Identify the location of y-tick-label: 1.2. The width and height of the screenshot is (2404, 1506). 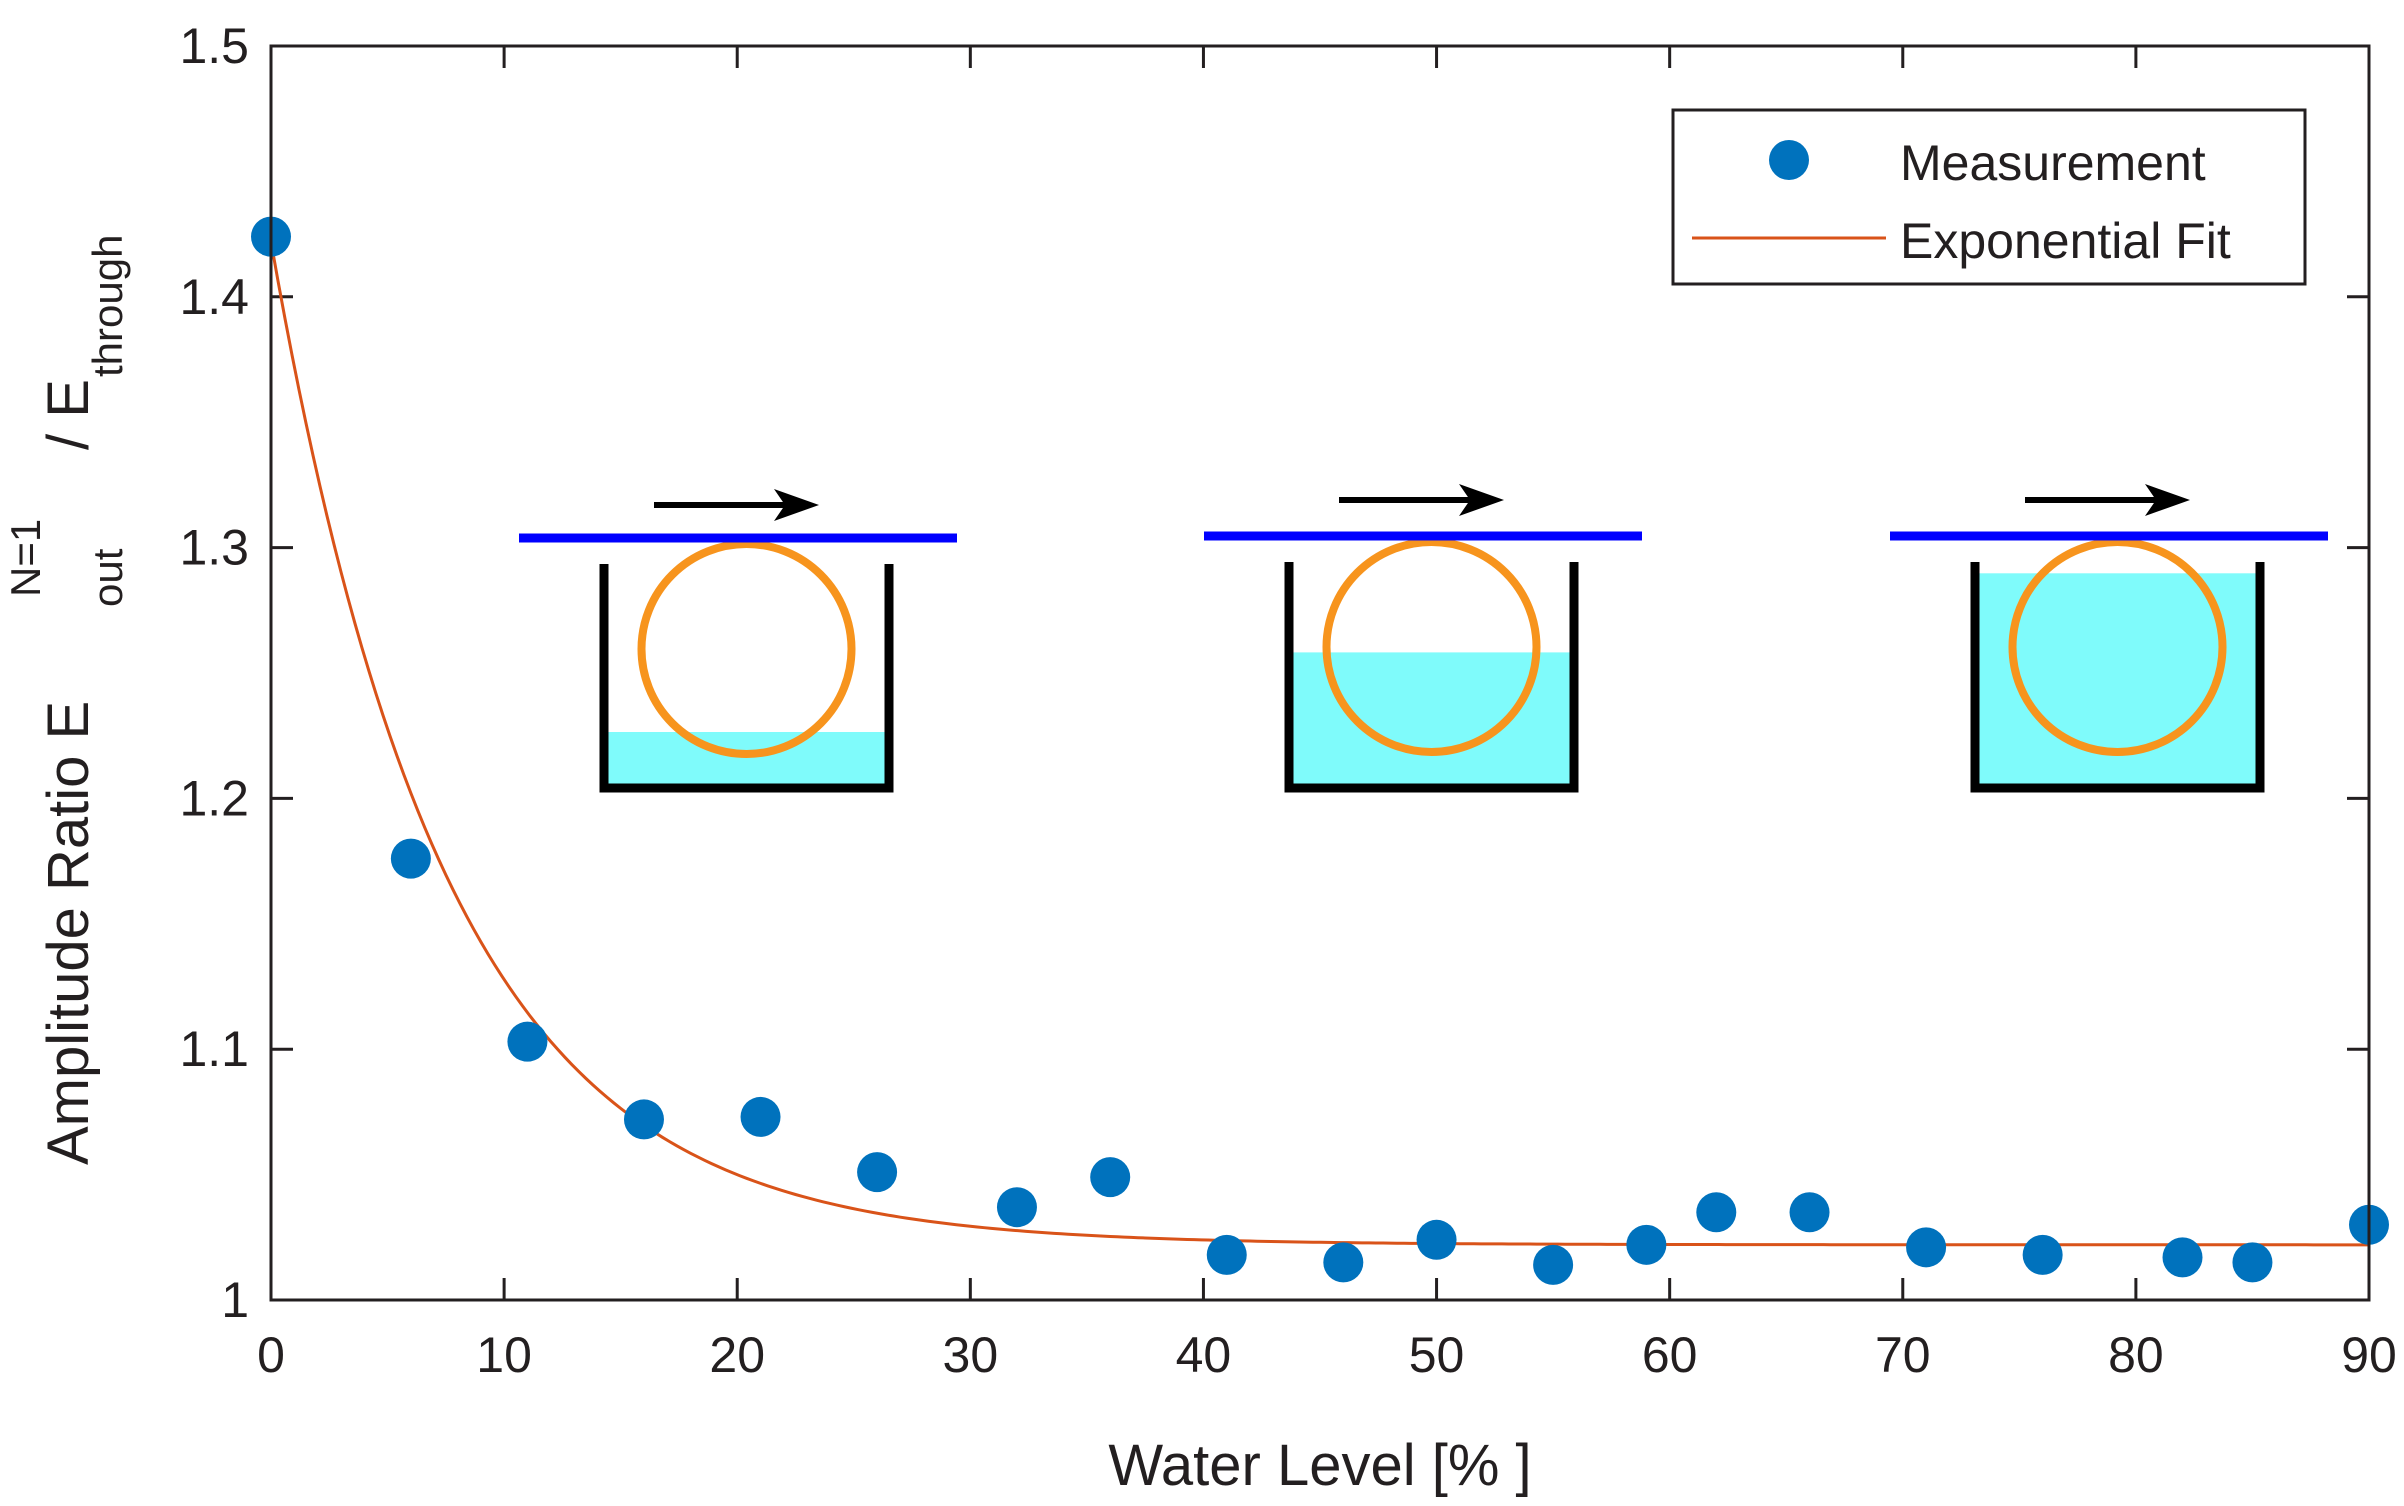
(214, 798).